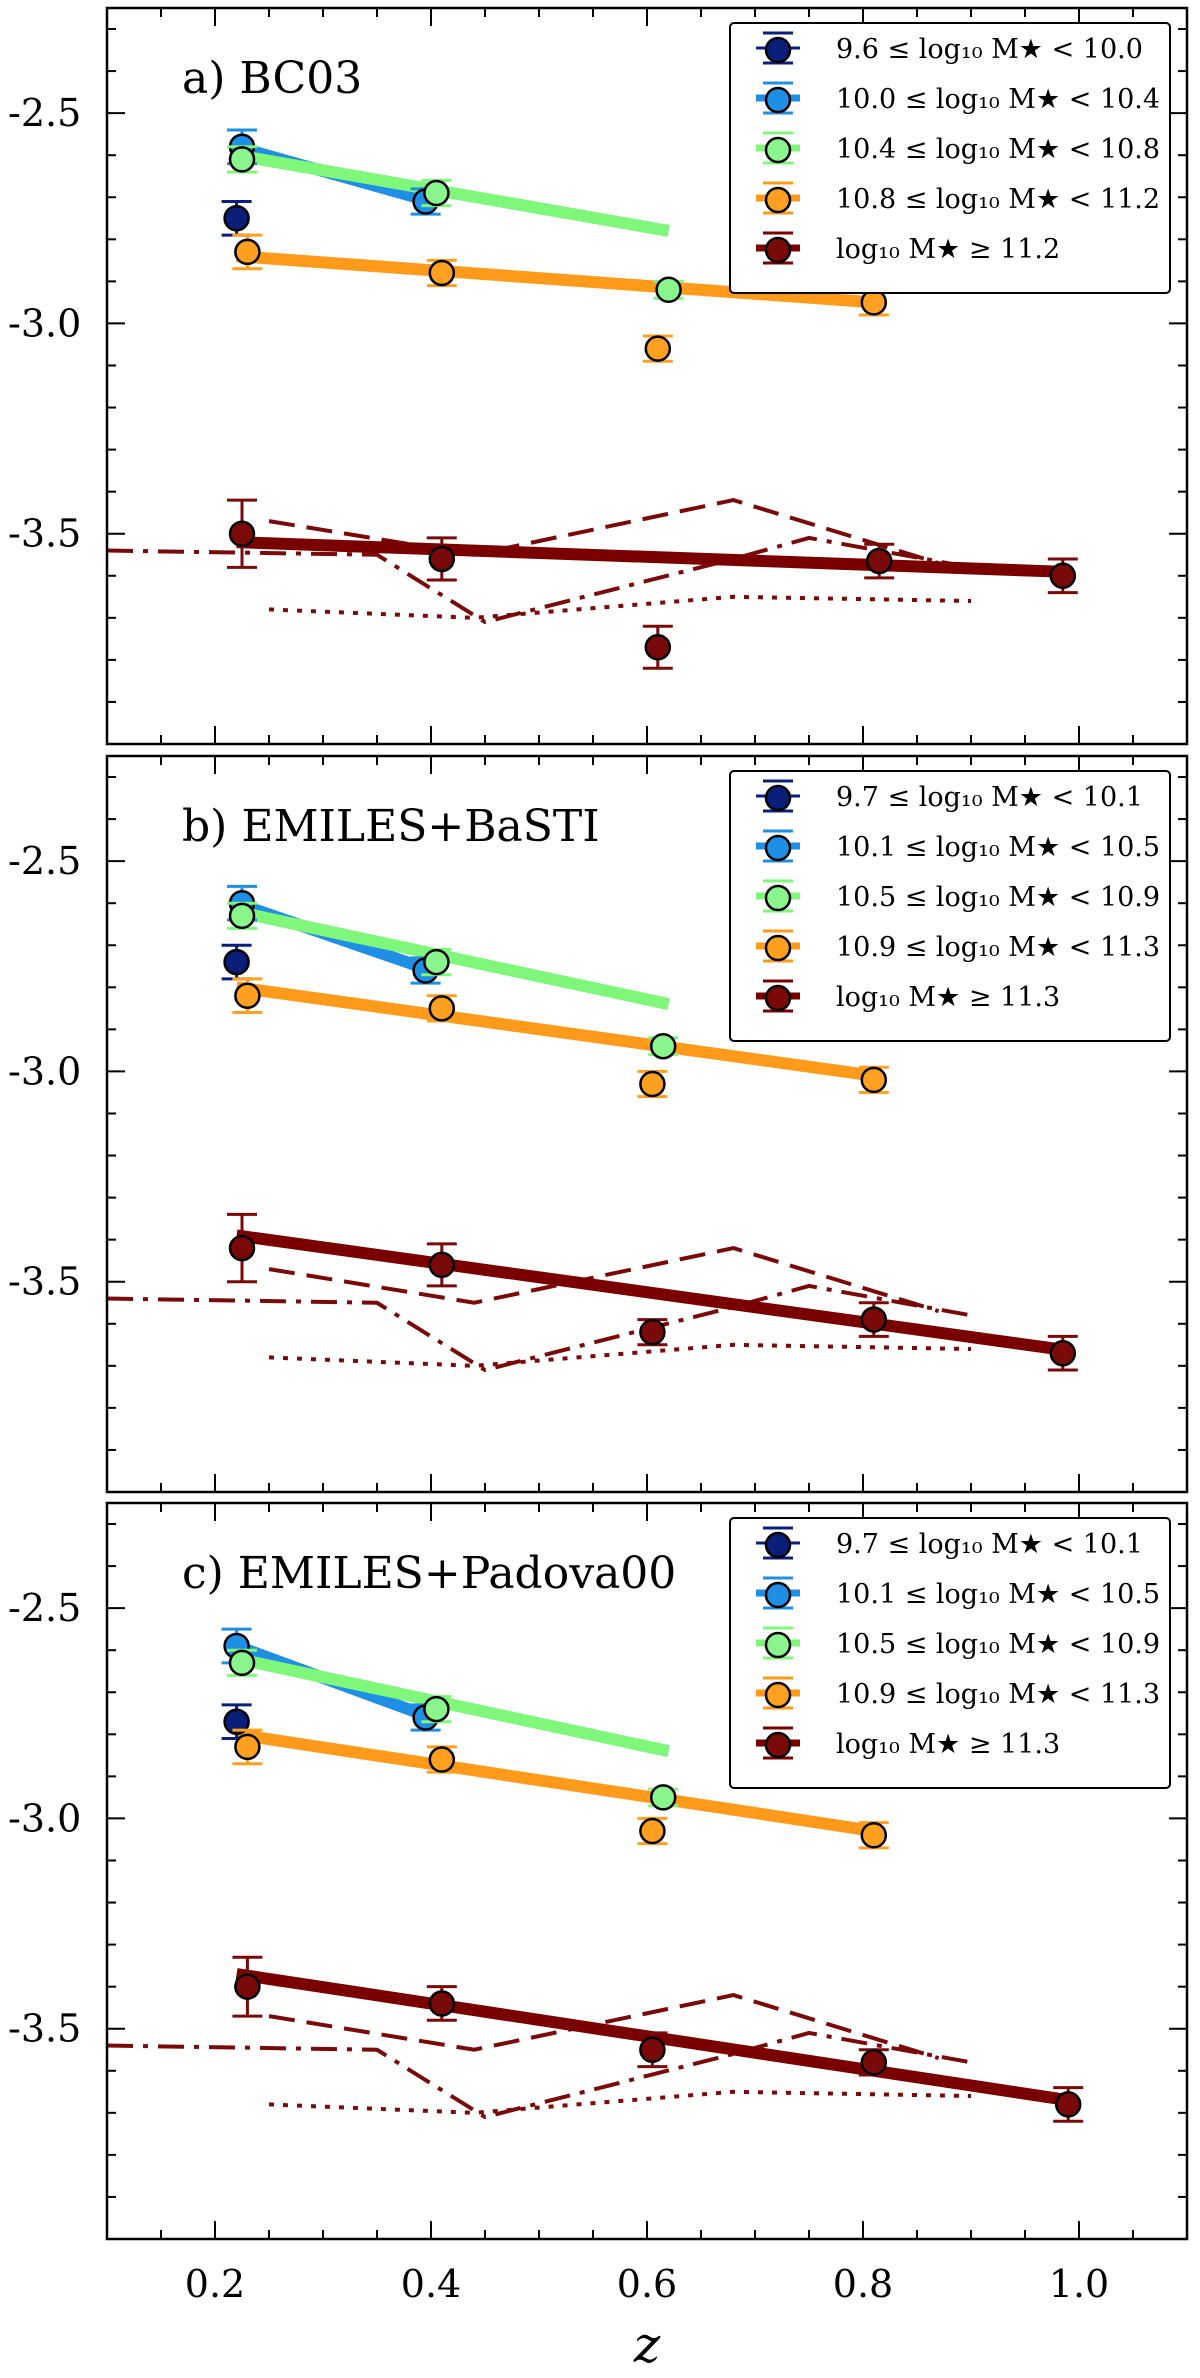 This screenshot has height=2378, width=1200. I want to click on x-tick-label: 0.2, so click(215, 2284).